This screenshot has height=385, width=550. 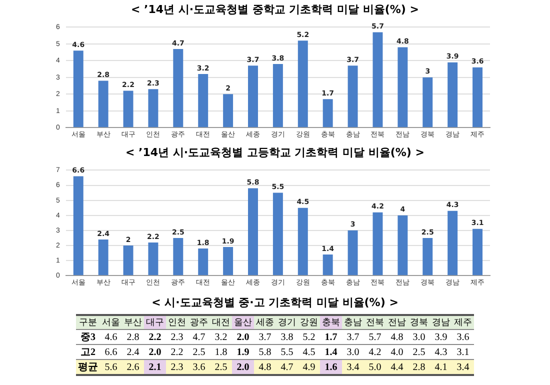 What do you see at coordinates (397, 322) in the screenshot?
I see `x-tick-label: 전남` at bounding box center [397, 322].